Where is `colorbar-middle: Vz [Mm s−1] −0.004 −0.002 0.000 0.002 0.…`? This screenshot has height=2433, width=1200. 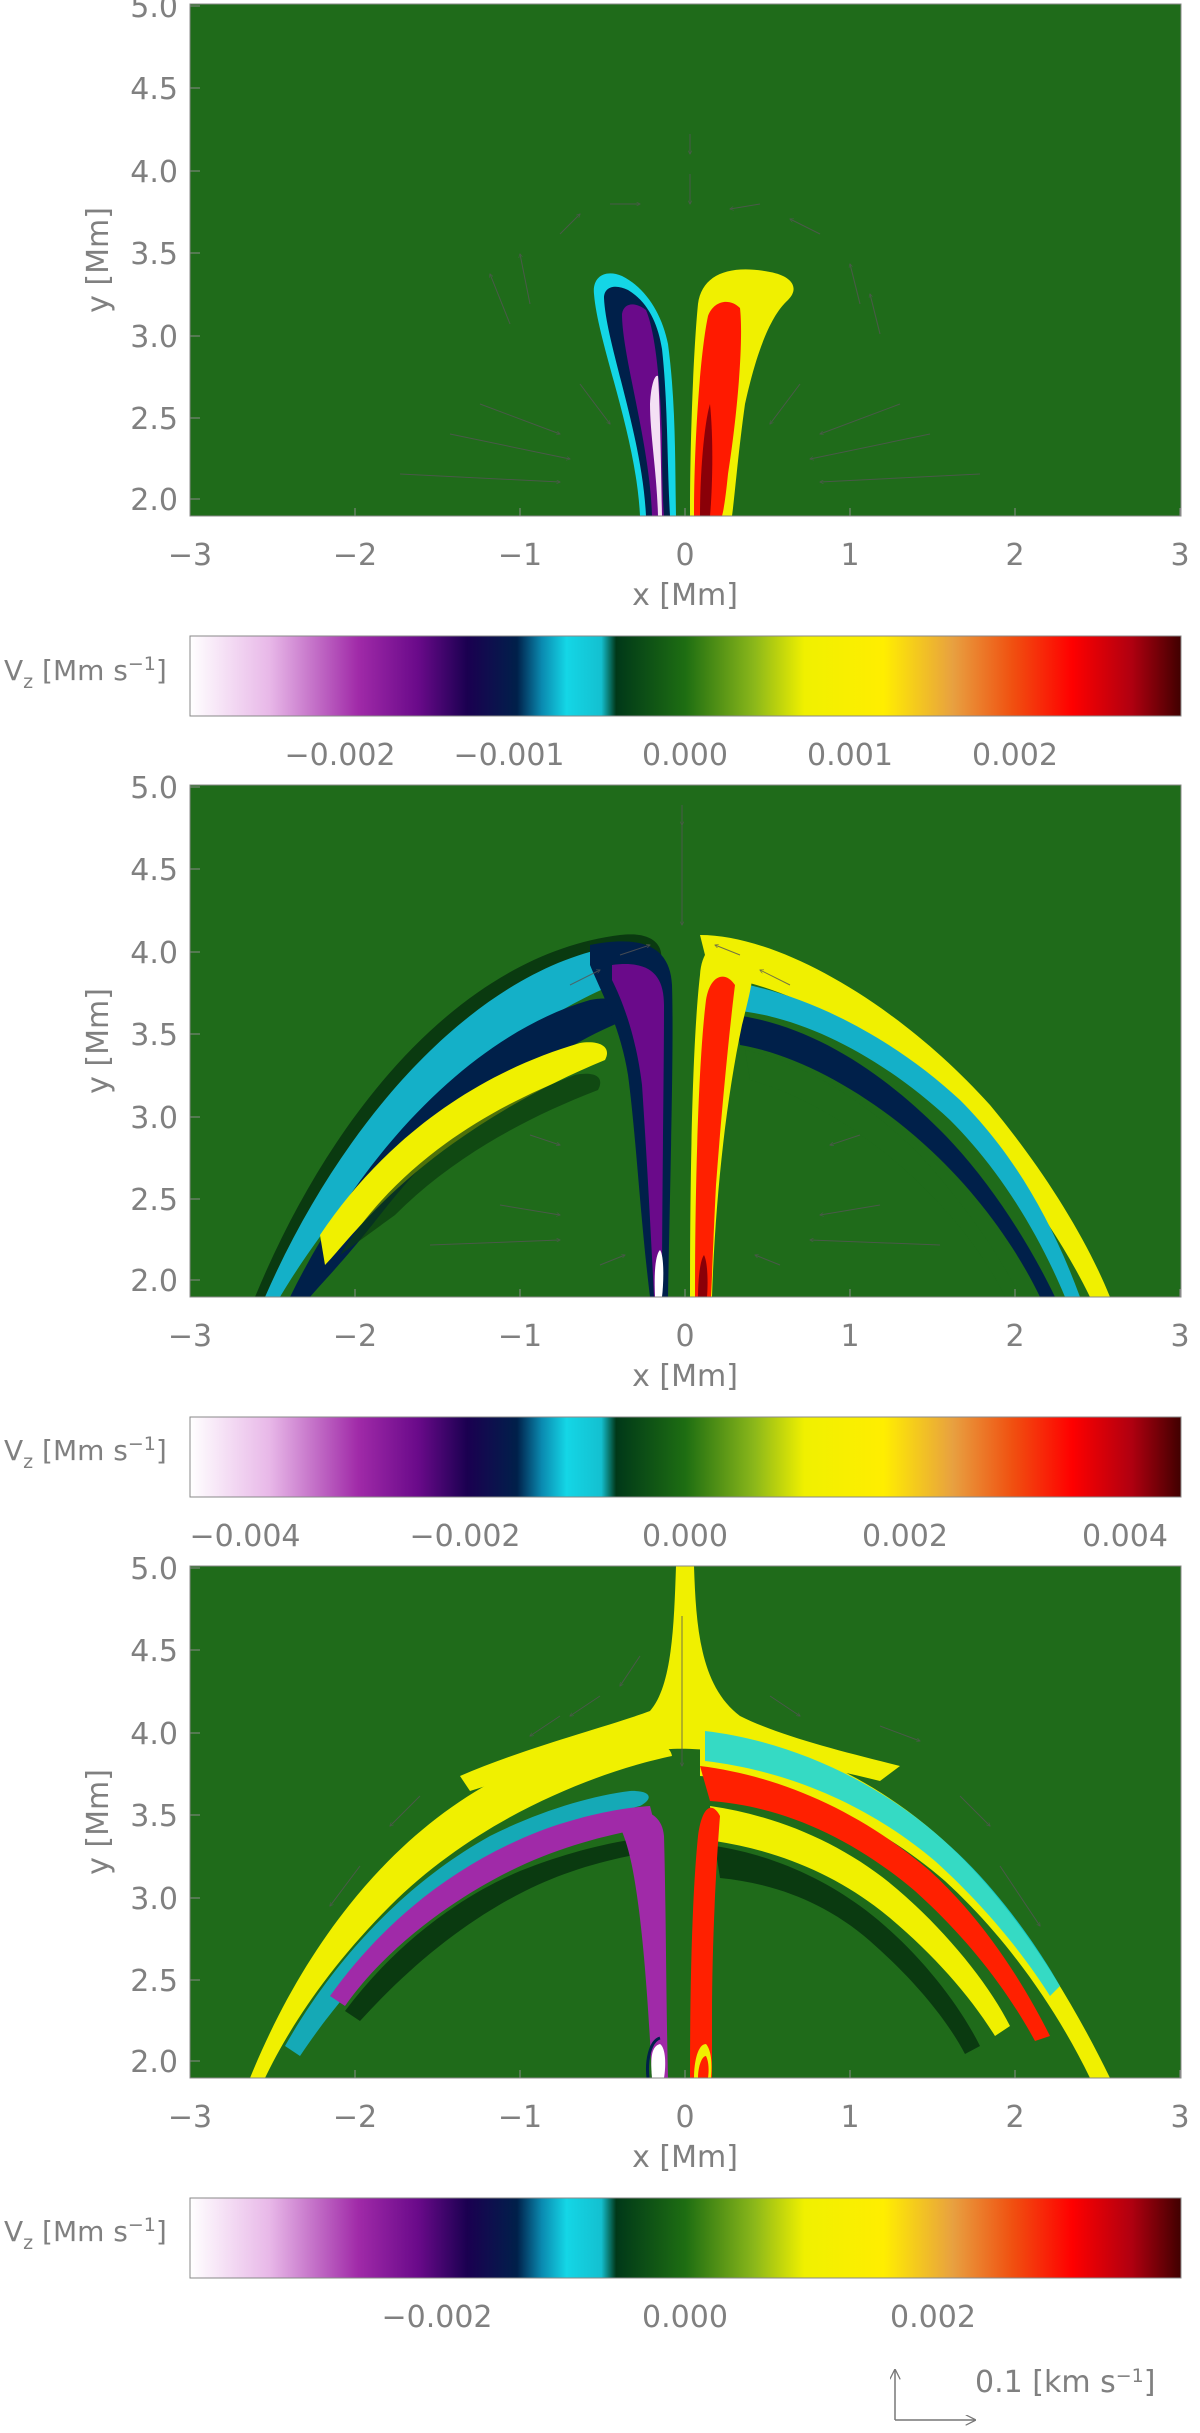 colorbar-middle: Vz [Mm s−1] −0.004 −0.002 0.000 0.002 0.… is located at coordinates (593, 1485).